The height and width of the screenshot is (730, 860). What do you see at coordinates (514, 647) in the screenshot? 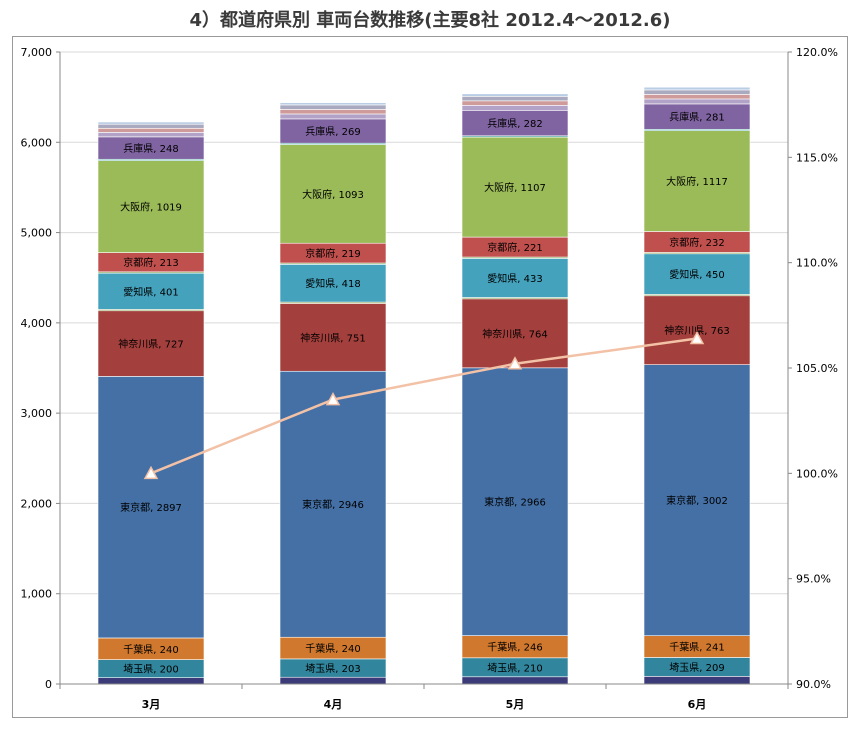
I see `data-label-2-2: 千葉県, 246` at bounding box center [514, 647].